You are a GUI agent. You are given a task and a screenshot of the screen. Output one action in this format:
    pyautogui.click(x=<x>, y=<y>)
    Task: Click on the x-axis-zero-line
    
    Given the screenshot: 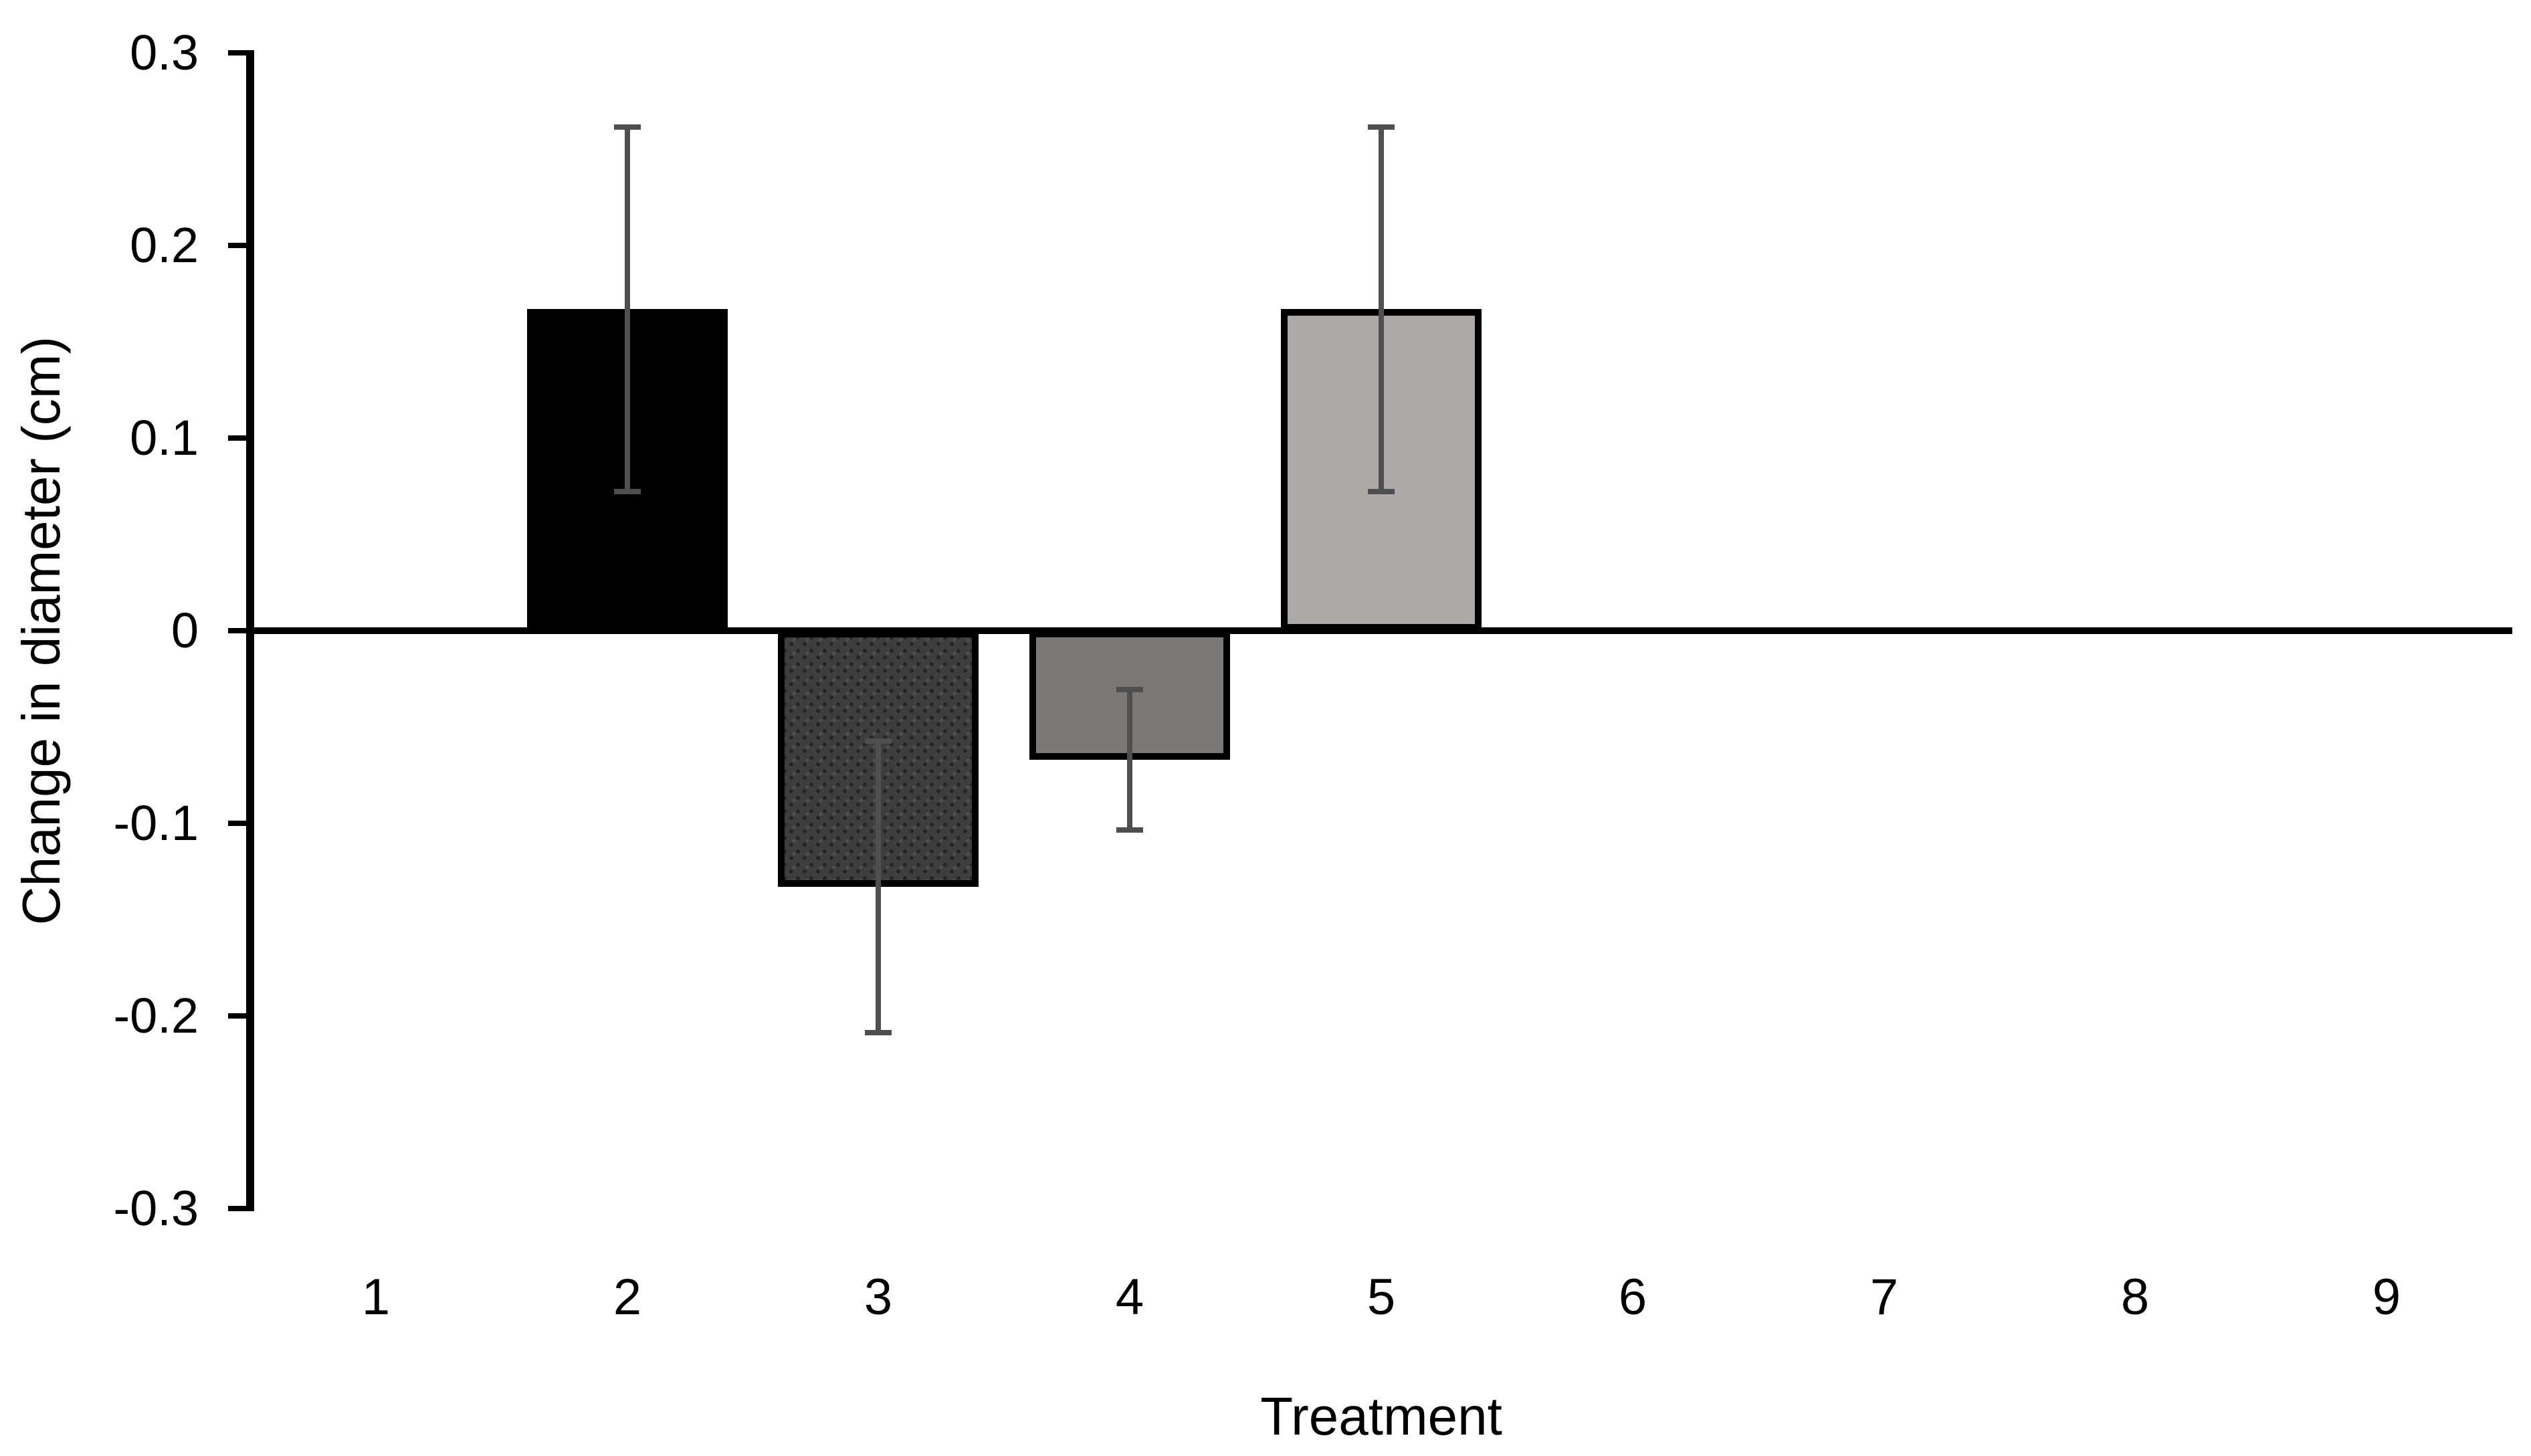 What is the action you would take?
    pyautogui.click(x=1381, y=630)
    